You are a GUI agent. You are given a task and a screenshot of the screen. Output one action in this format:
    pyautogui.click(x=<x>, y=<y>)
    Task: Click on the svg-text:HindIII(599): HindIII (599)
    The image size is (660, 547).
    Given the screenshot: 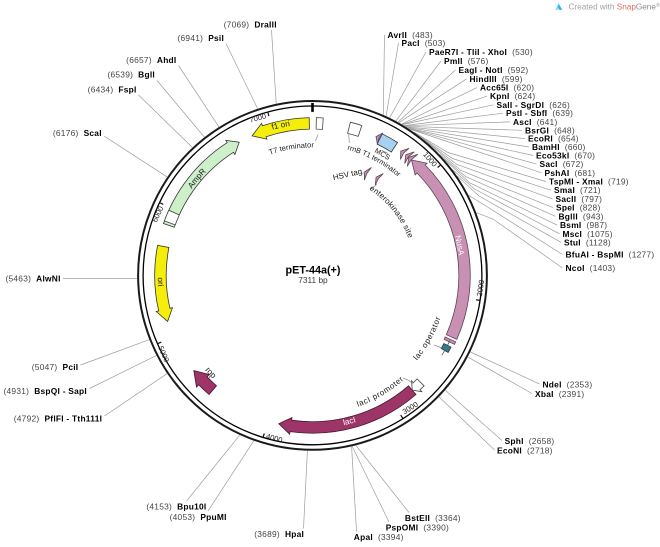 What is the action you would take?
    pyautogui.click(x=496, y=79)
    